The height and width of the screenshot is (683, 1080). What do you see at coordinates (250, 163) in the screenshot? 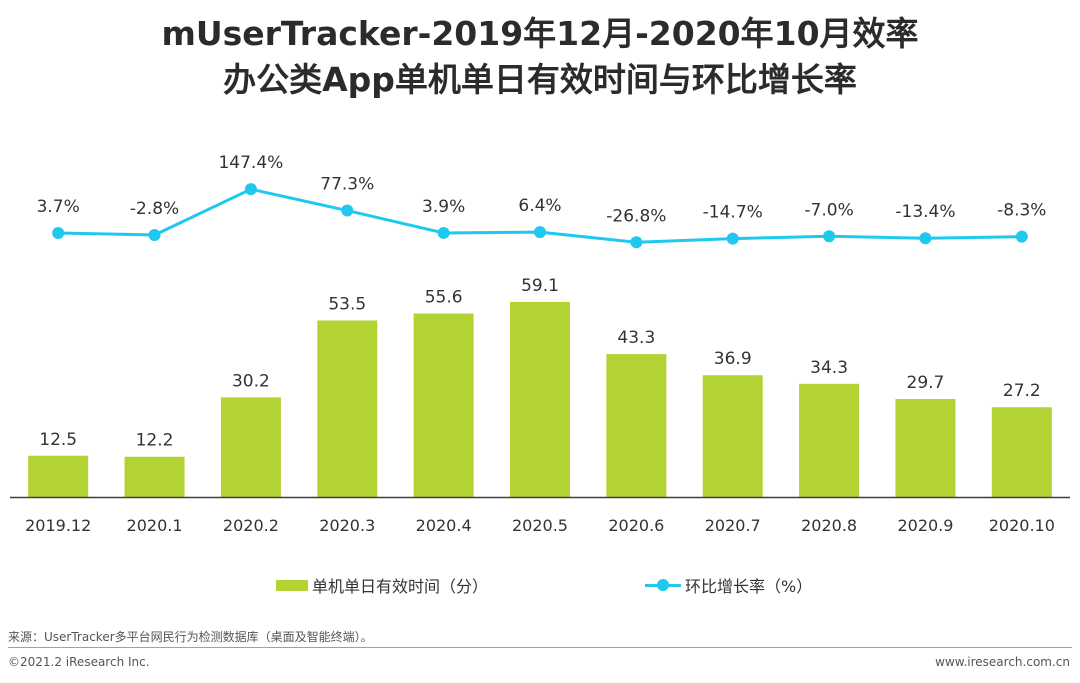
I see `line-value-label: 147.4%` at bounding box center [250, 163].